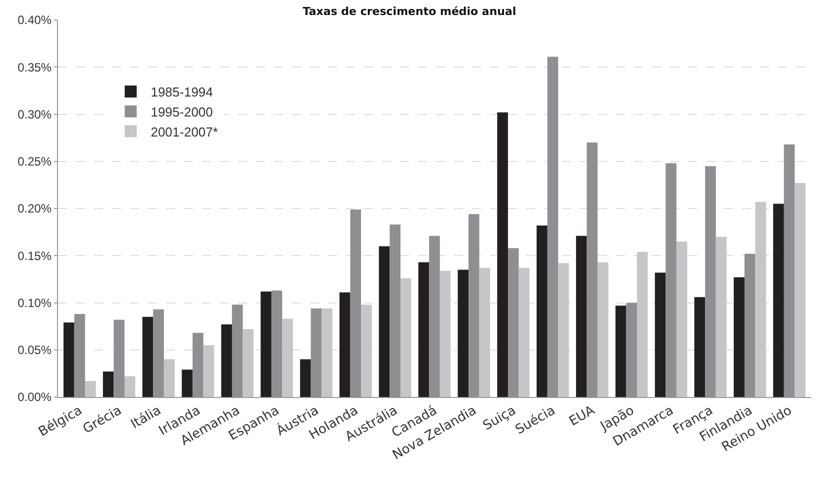 The height and width of the screenshot is (489, 819). I want to click on legend-label: 1985-1994, so click(181, 92).